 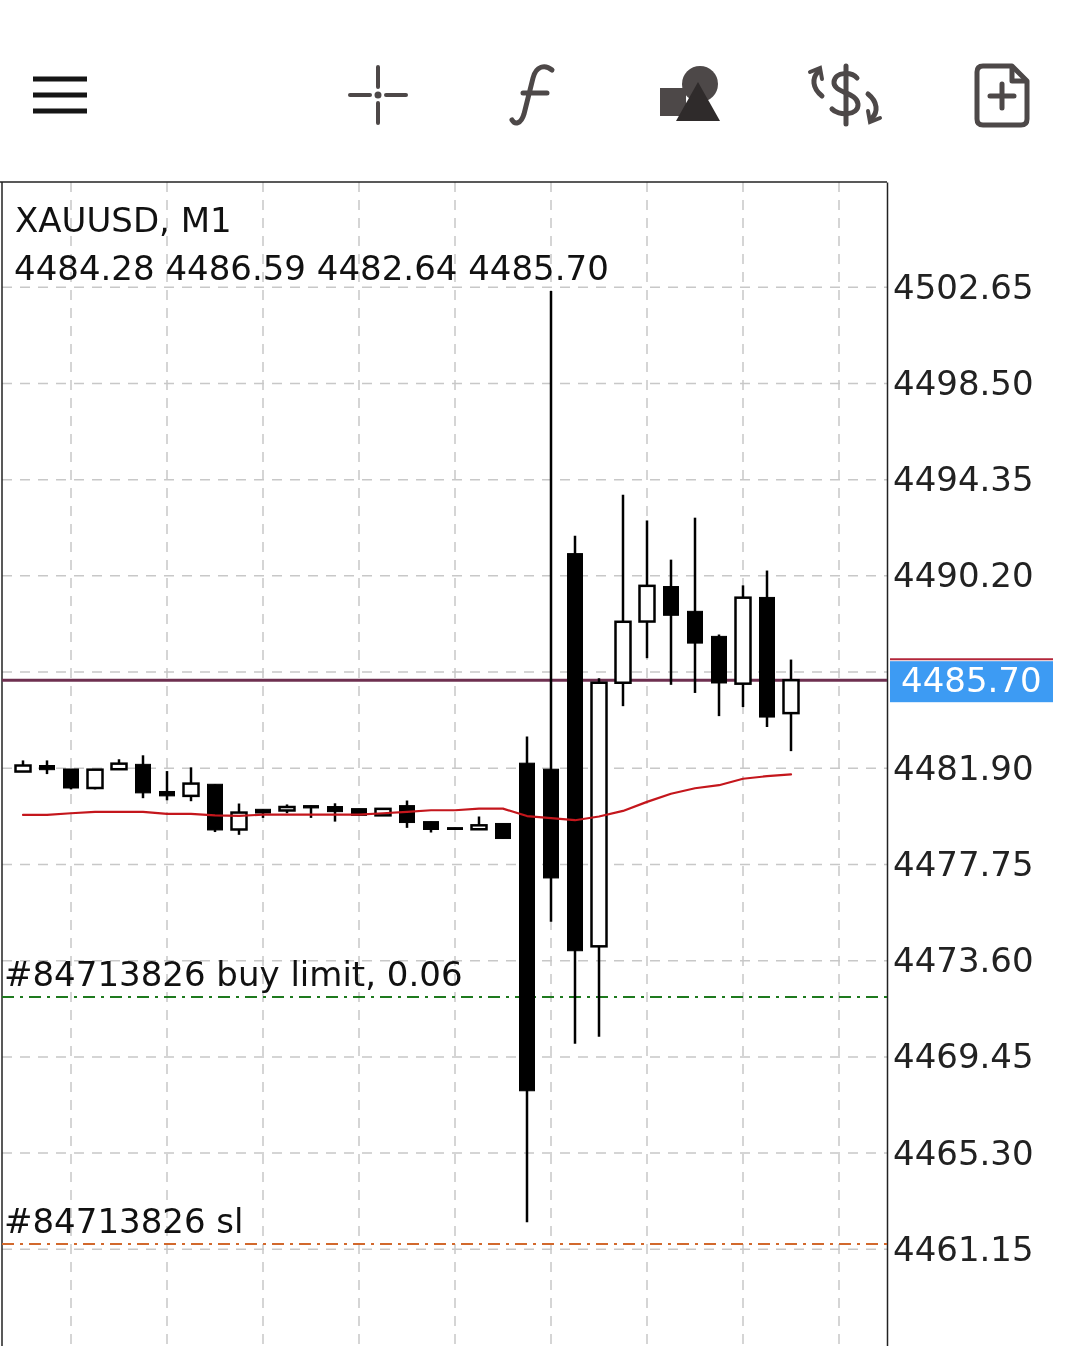 What do you see at coordinates (311, 268) in the screenshot?
I see `text: 4484.28 4486.59 4482.64 4485.70` at bounding box center [311, 268].